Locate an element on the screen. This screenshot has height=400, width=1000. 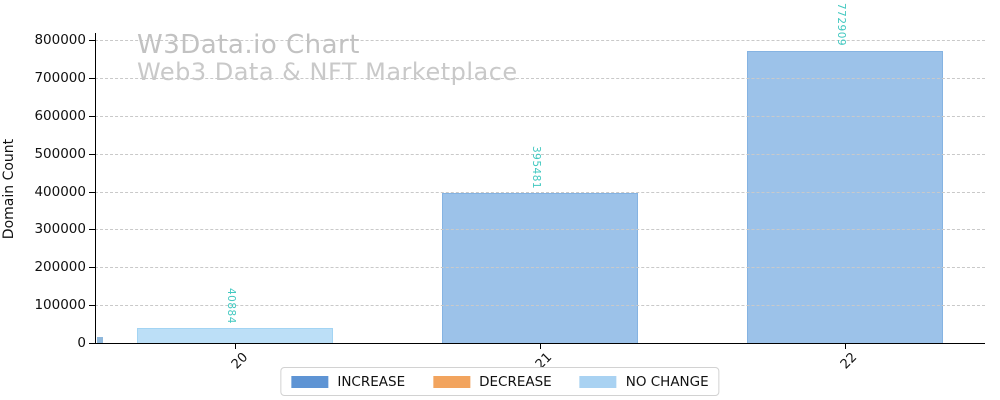
y-tick-label: 0 is located at coordinates (81, 343).